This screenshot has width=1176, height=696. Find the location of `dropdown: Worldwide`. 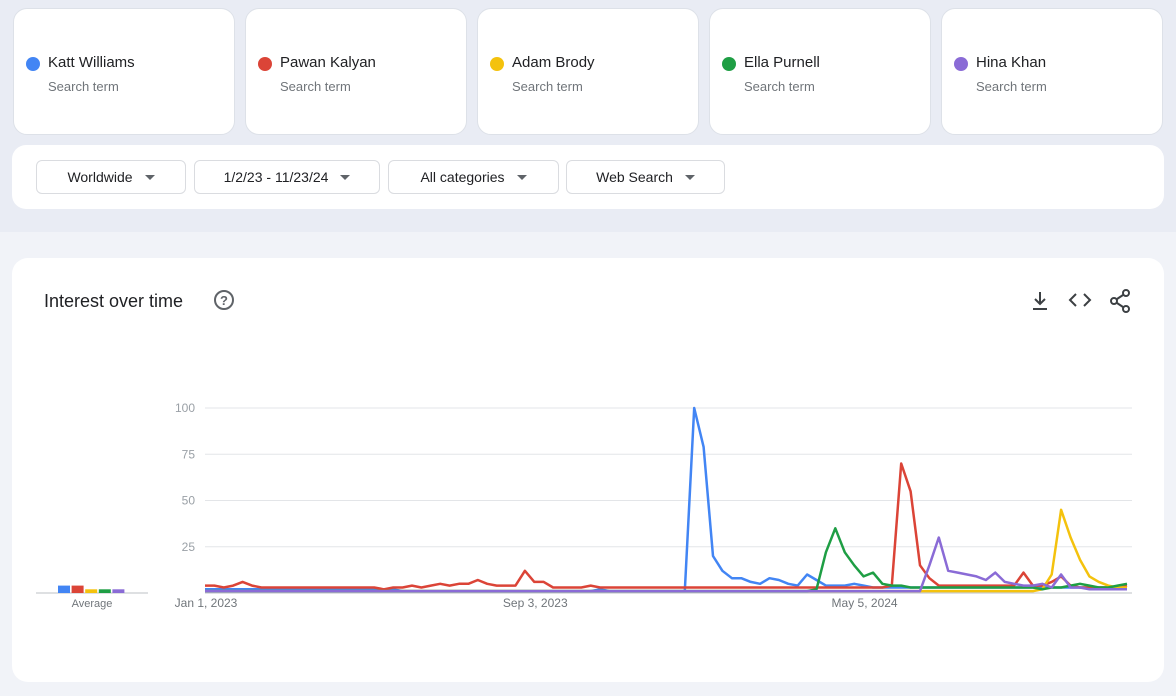

dropdown: Worldwide is located at coordinates (111, 177).